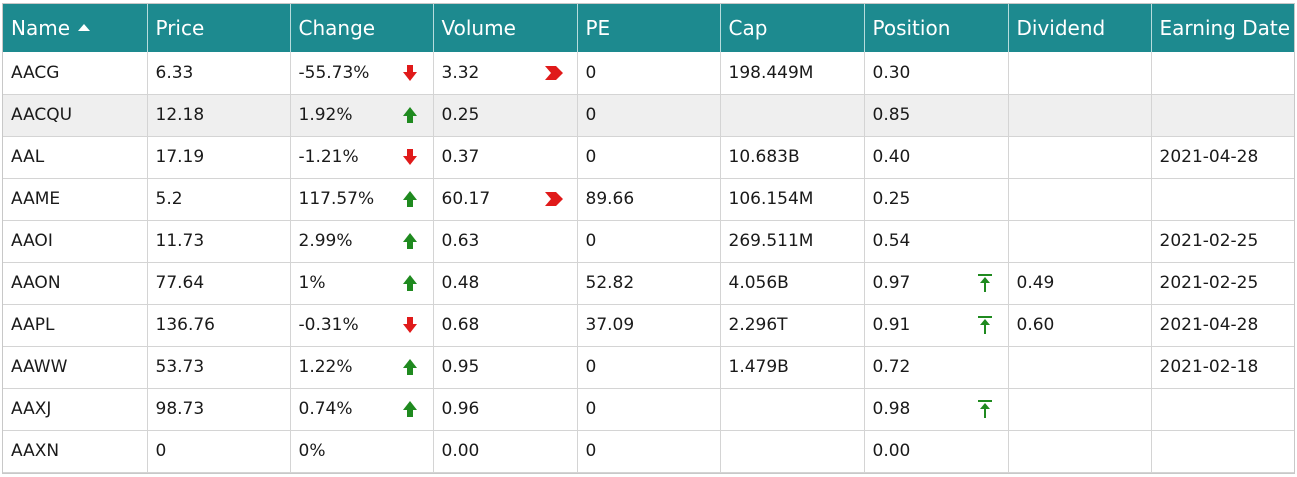 The image size is (1297, 477). What do you see at coordinates (936, 241) in the screenshot?
I see `cell-position: 0.54` at bounding box center [936, 241].